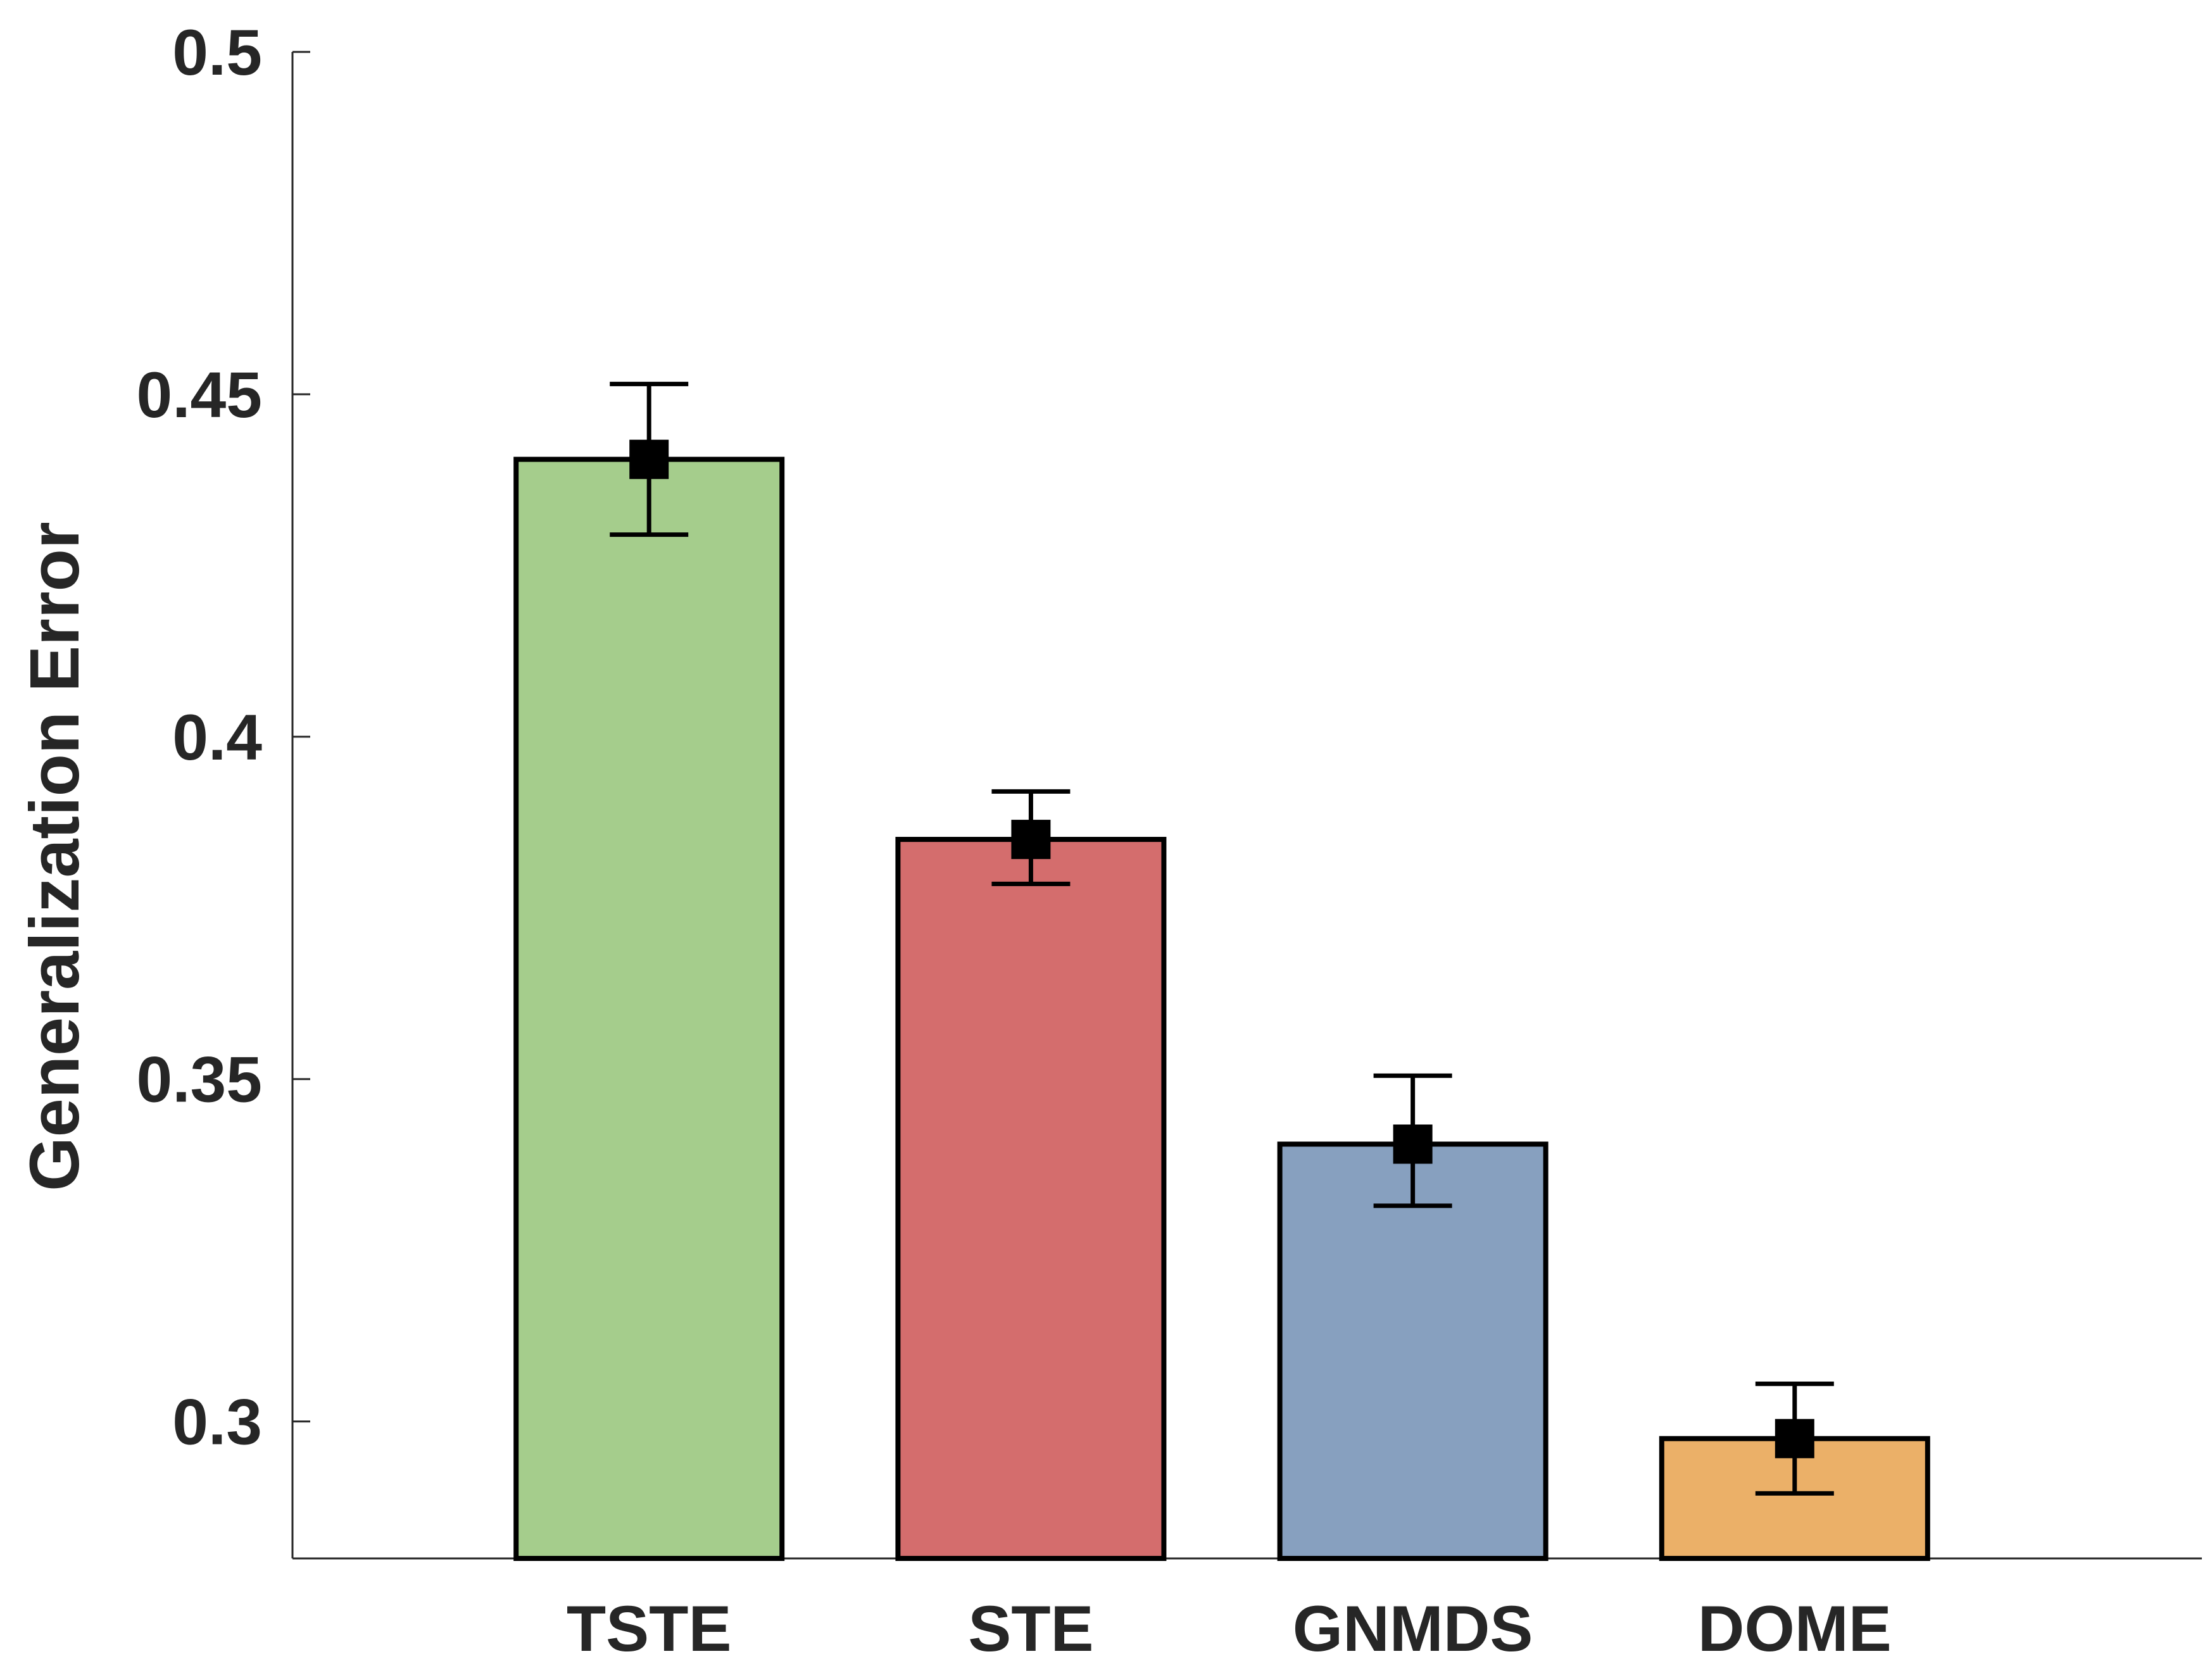 The image size is (2212, 1673). What do you see at coordinates (649, 1629) in the screenshot?
I see `x-tick-label: TSTE` at bounding box center [649, 1629].